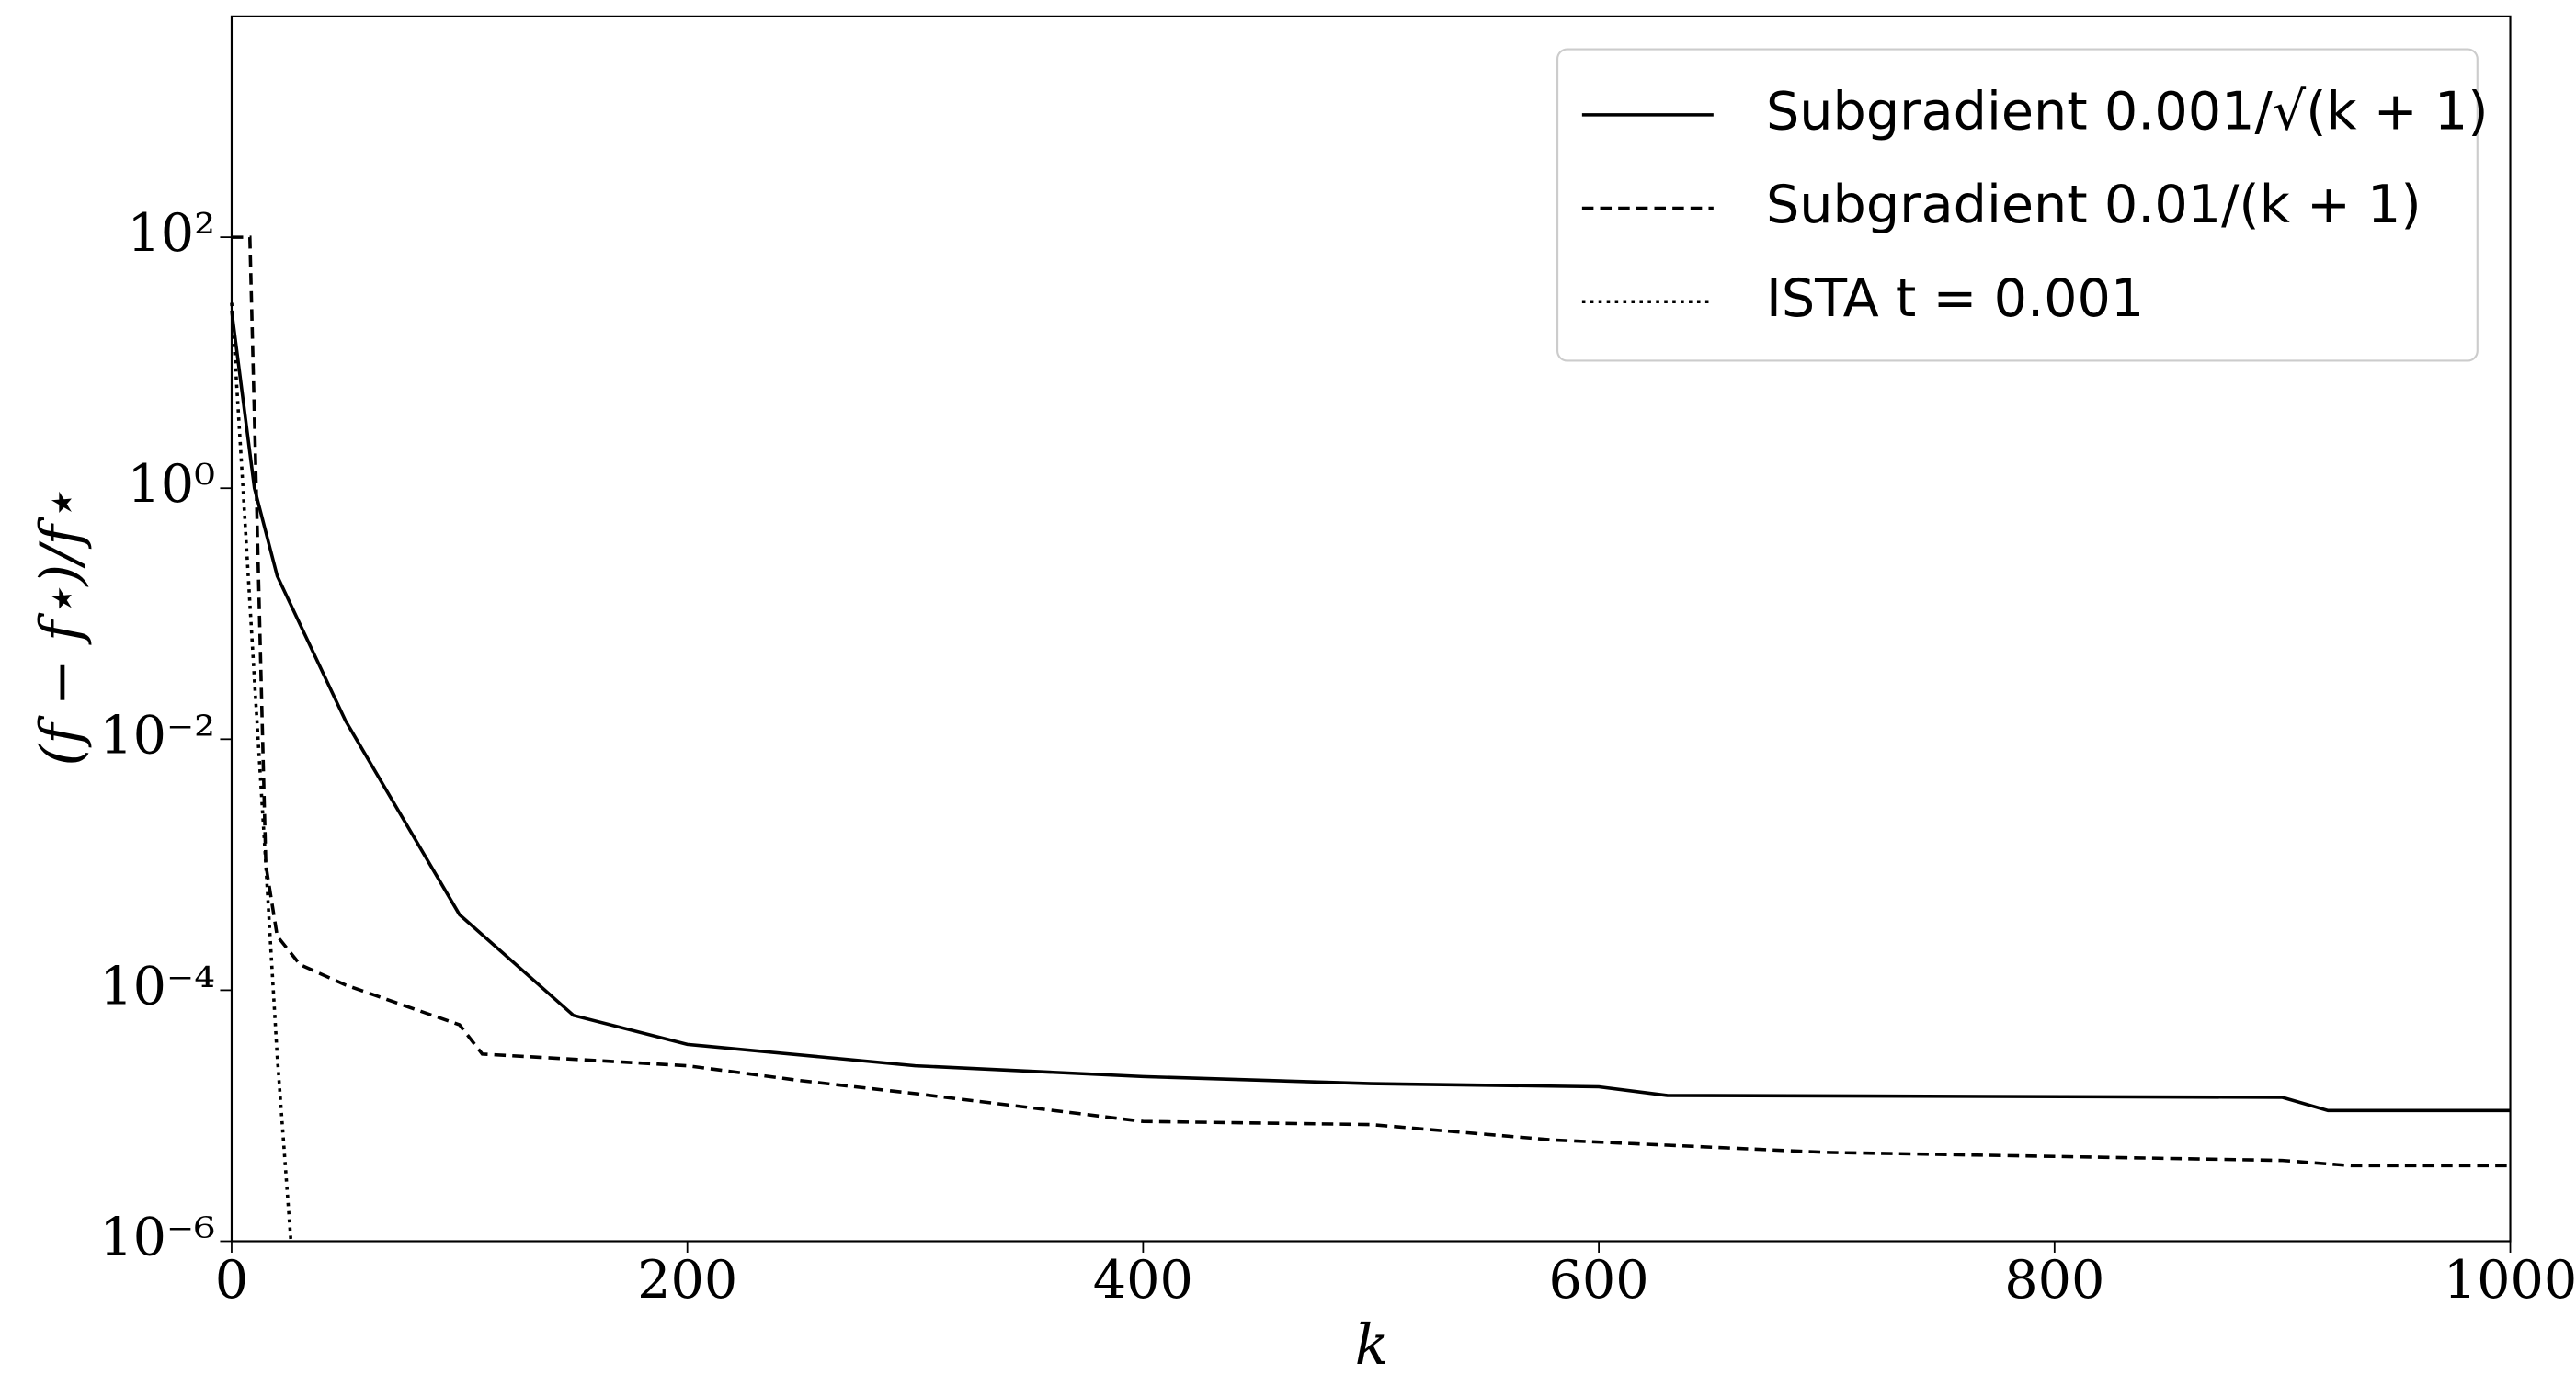 This screenshot has width=2576, height=1374. What do you see at coordinates (1599, 1280) in the screenshot?
I see `x-tick-label: 600` at bounding box center [1599, 1280].